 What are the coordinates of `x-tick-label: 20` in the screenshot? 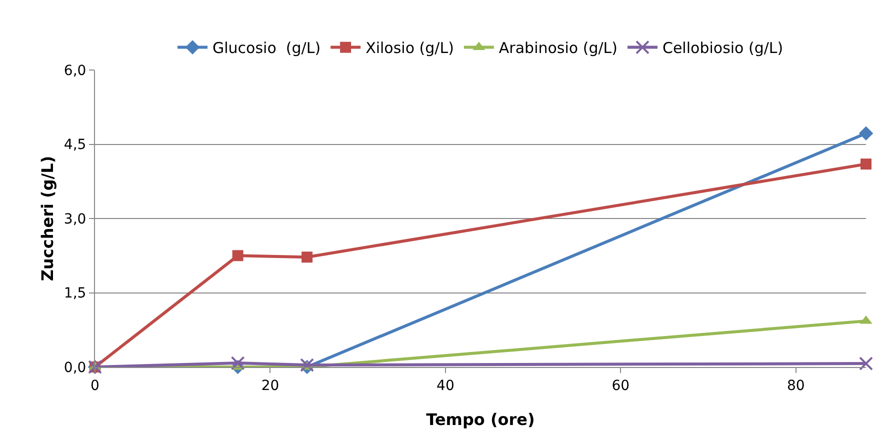 It's located at (270, 386).